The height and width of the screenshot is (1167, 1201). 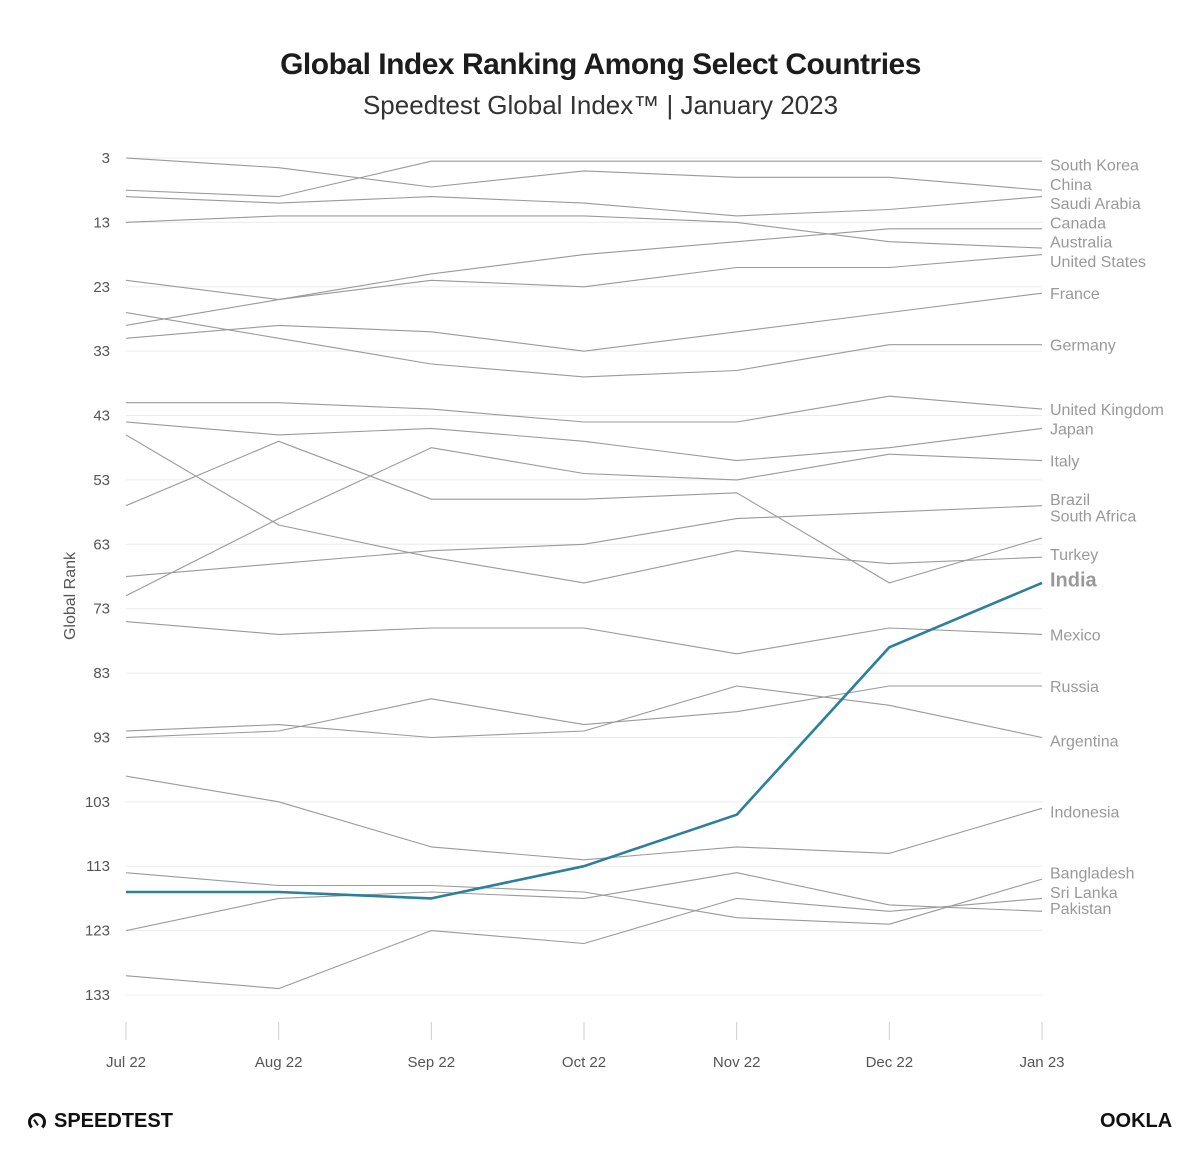 What do you see at coordinates (101, 609) in the screenshot?
I see `y-tick-label: 73` at bounding box center [101, 609].